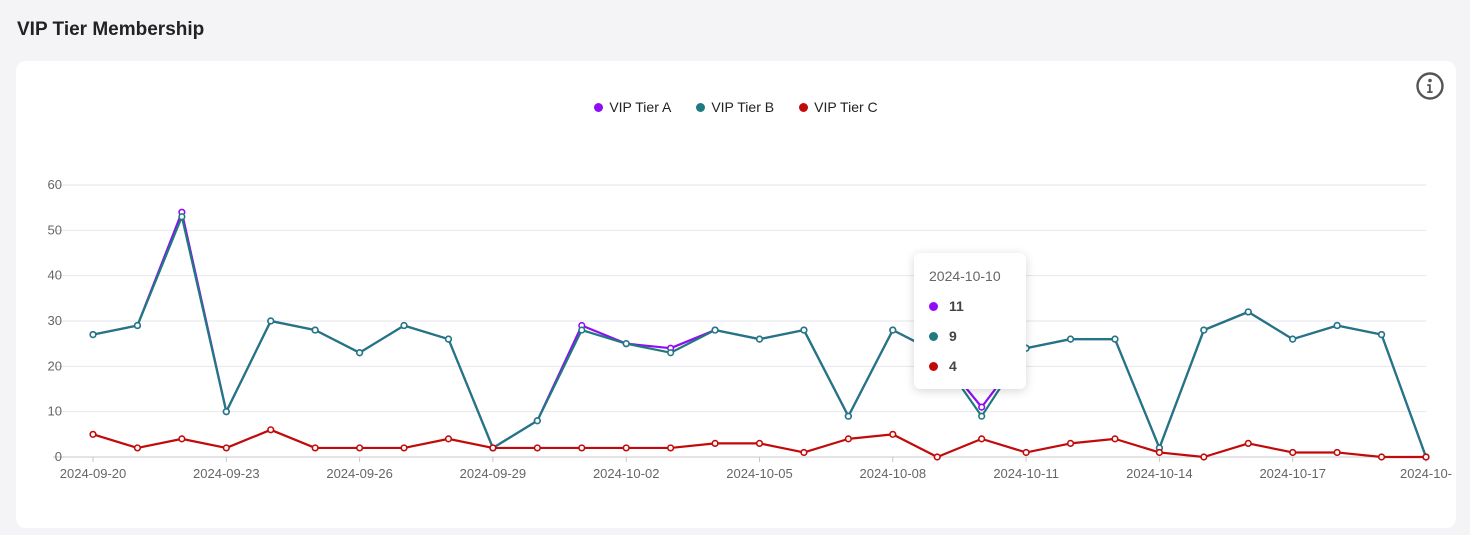 Image resolution: width=1470 pixels, height=535 pixels. Describe the element at coordinates (953, 366) in the screenshot. I see `tooltip-value-tier-c: 4` at that location.